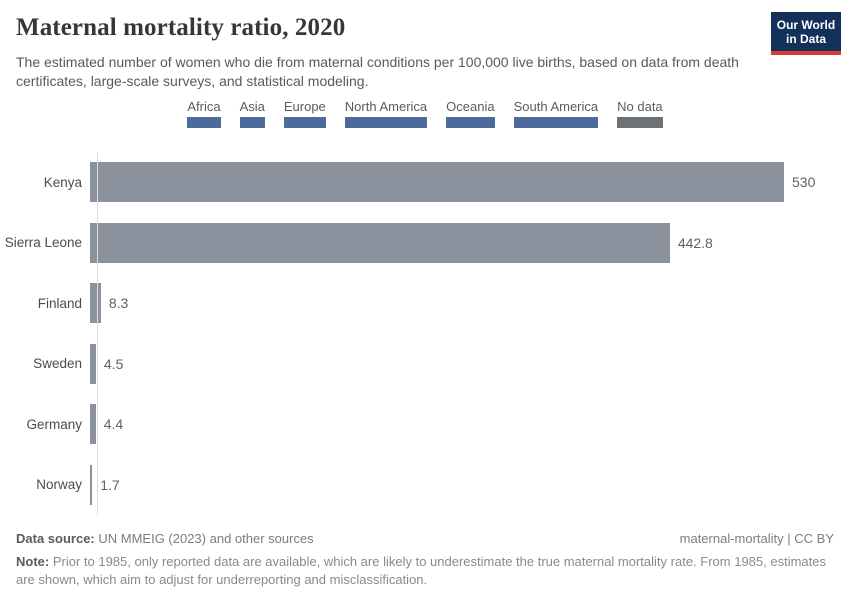  What do you see at coordinates (470, 485) in the screenshot?
I see `bar-track: 1.7` at bounding box center [470, 485].